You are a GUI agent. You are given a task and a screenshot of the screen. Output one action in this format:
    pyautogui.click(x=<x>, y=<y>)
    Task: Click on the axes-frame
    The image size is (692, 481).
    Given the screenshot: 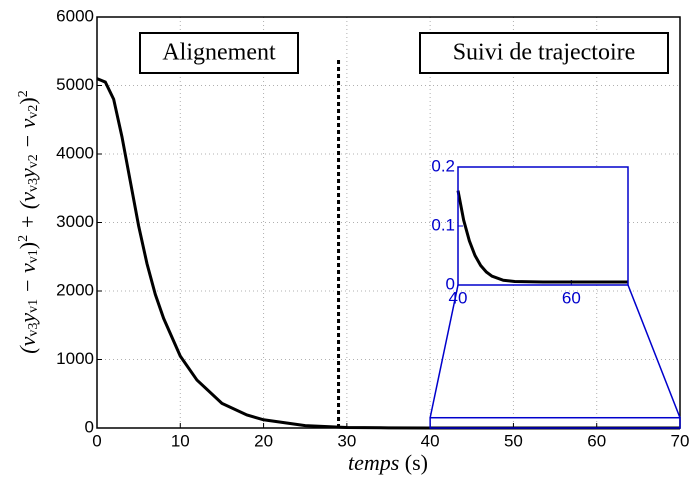 What is the action you would take?
    pyautogui.click(x=543, y=226)
    